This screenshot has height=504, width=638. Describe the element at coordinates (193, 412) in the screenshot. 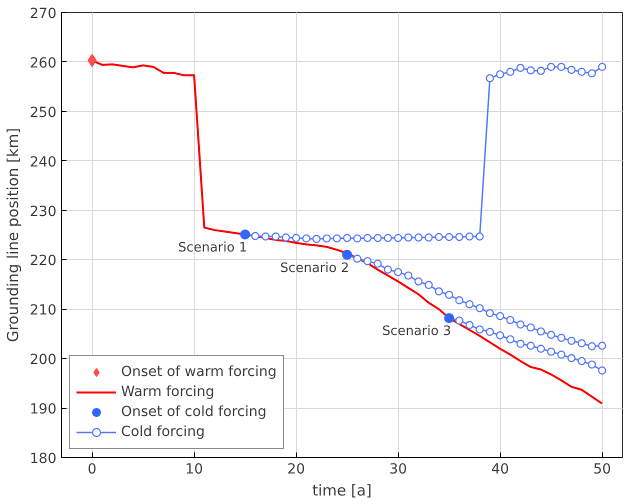

I see `legend-label: Onset of cold forcing` at that location.